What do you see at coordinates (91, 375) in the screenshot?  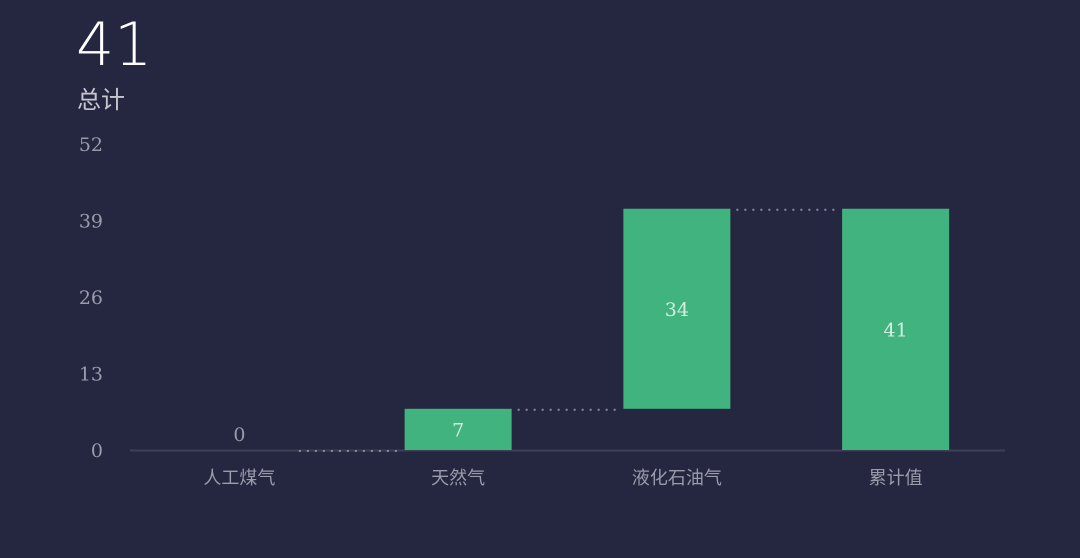 I see `y-tick-label: 13` at bounding box center [91, 375].